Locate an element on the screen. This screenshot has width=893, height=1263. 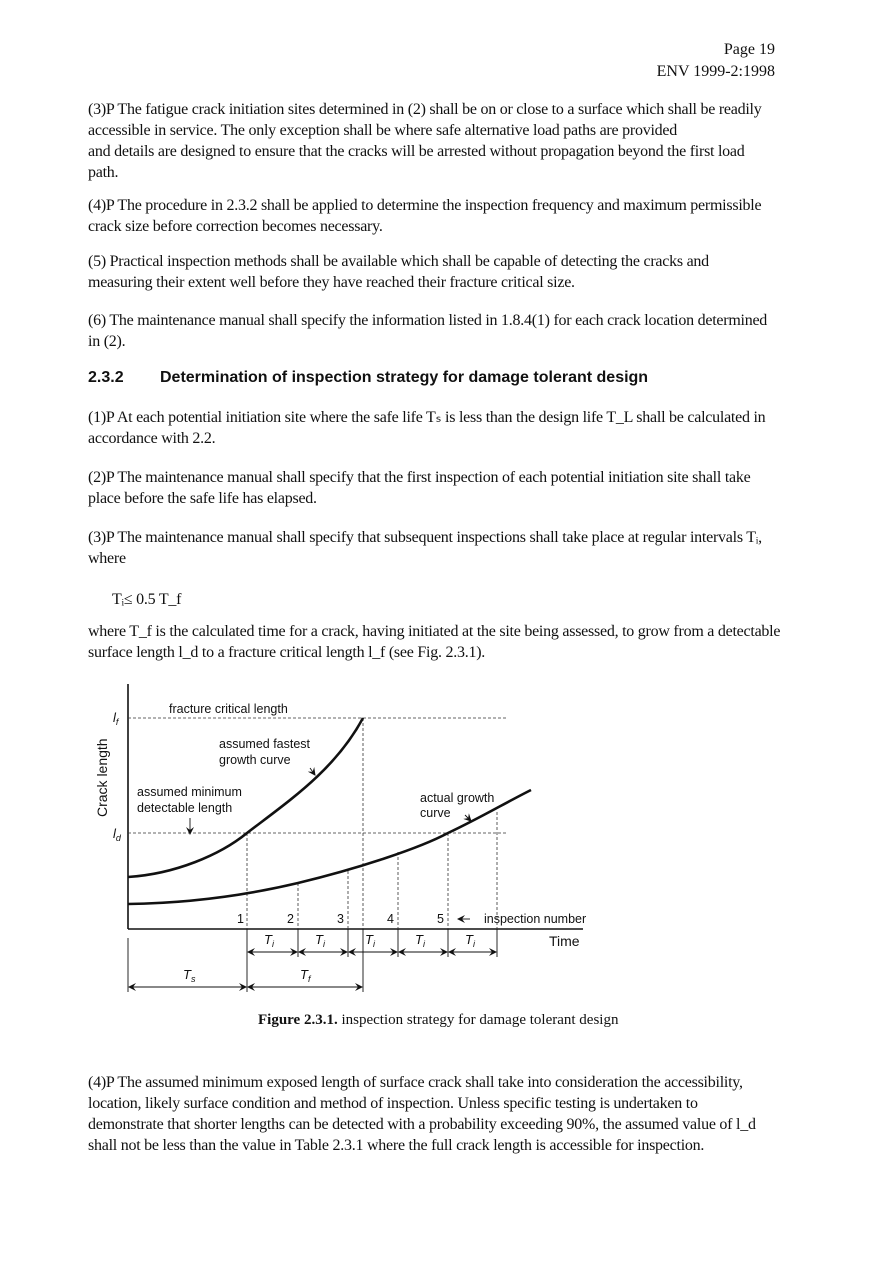
sec-para-3p-line: where is located at coordinates (107, 558).